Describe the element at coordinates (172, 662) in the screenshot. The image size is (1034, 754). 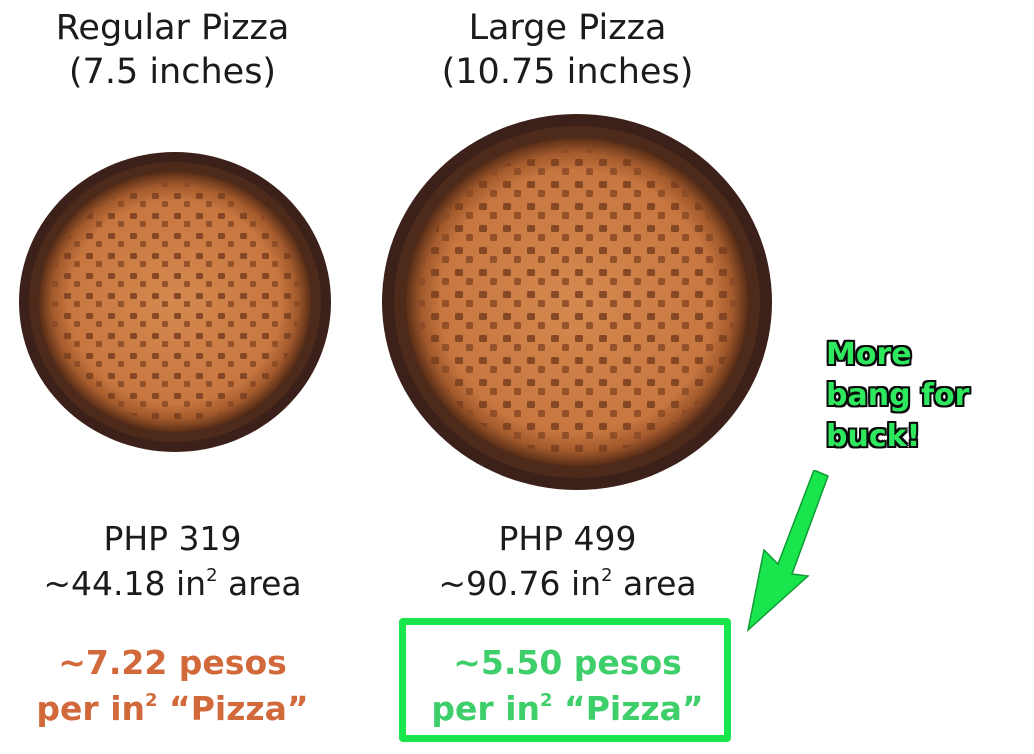
I see `regular-ppi-value: ~7.22 pesos` at that location.